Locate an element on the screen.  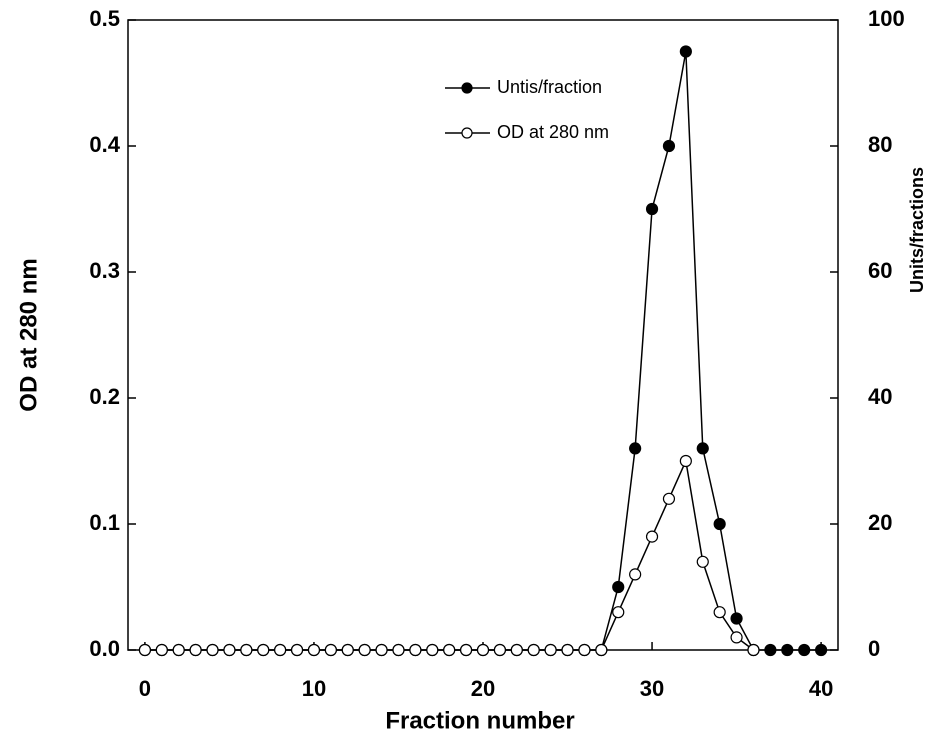
y2-tick-label: 80 is located at coordinates (880, 144).